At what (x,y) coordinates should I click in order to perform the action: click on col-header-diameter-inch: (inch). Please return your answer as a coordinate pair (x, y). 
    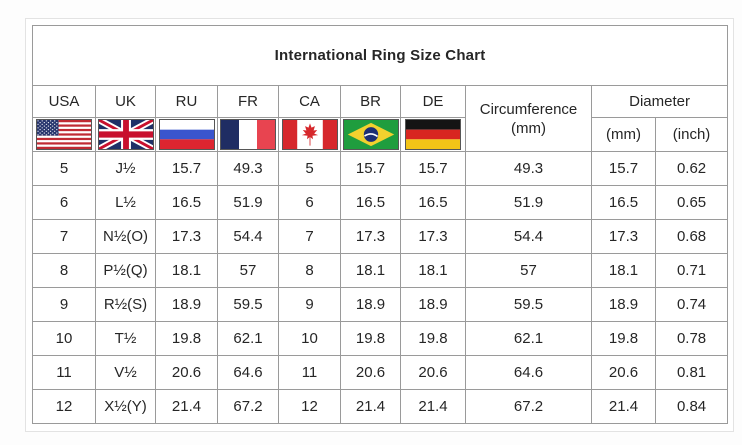
    Looking at the image, I should click on (691, 134).